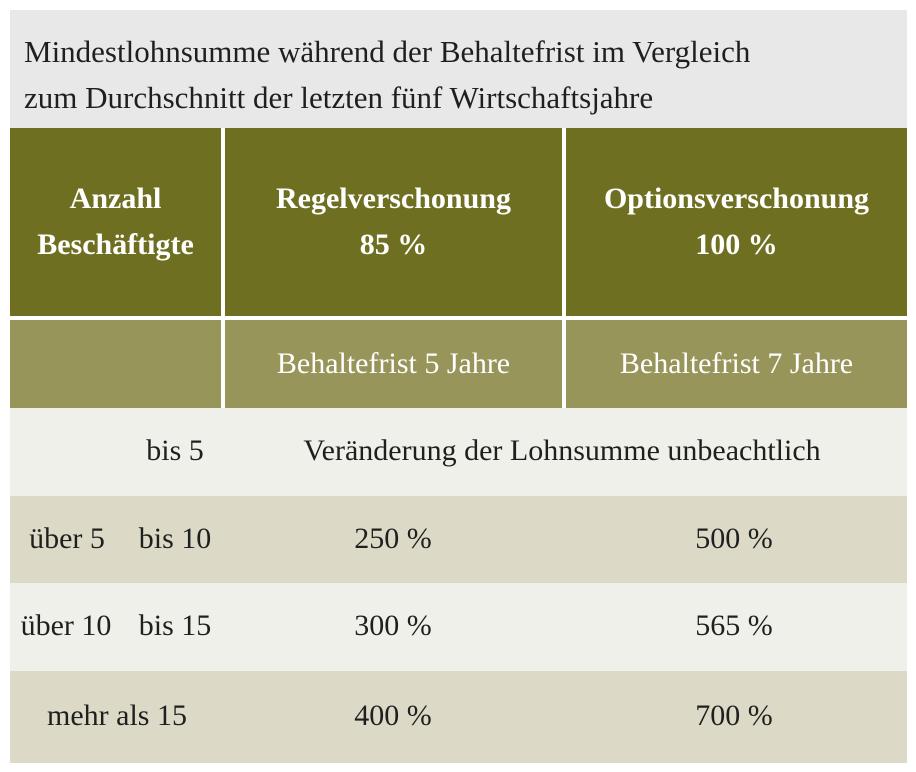 Image resolution: width=916 pixels, height=772 pixels. I want to click on table-row: über 10 bis 15 300 % 565 %, so click(458, 627).